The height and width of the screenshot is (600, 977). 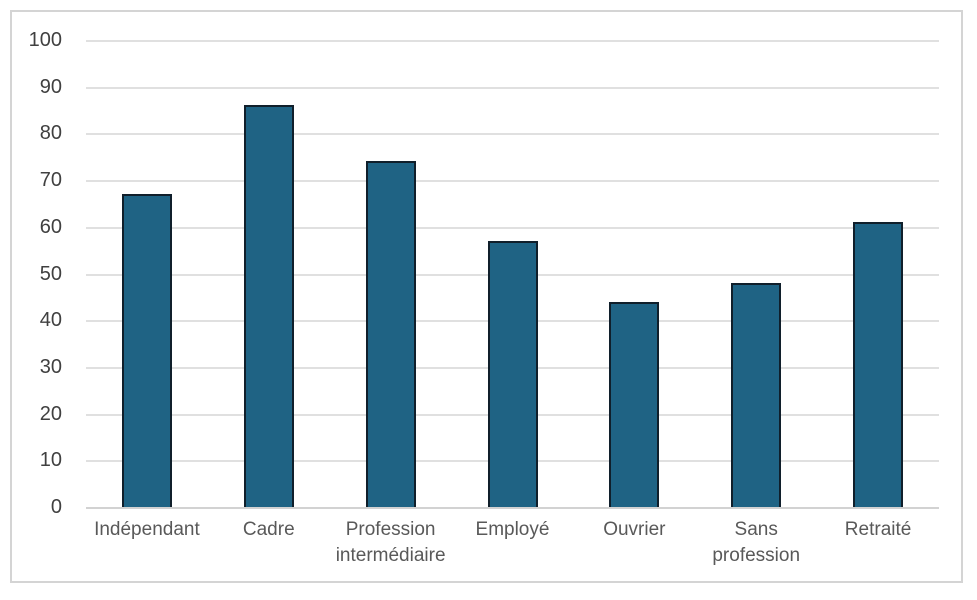 What do you see at coordinates (147, 529) in the screenshot?
I see `x-tick-label-ind-pendant: Indépendant` at bounding box center [147, 529].